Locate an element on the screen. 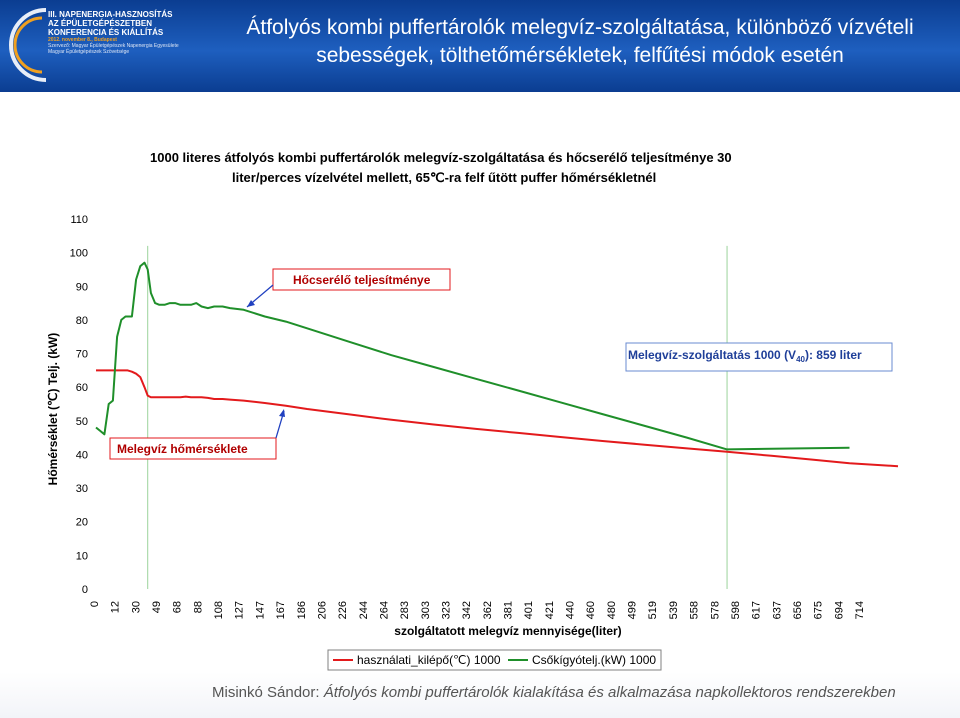  x-axis-label: szolgáltatott melegvíz mennyisége(liter) is located at coordinates (507, 631).